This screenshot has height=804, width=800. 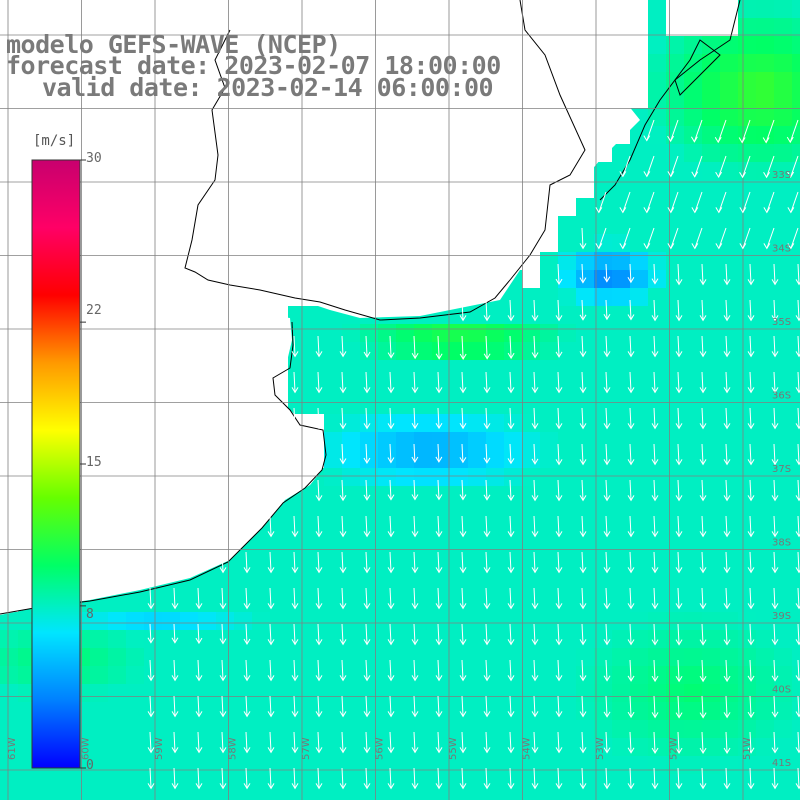 I want to click on lon-label: 57W, so click(x=306, y=748).